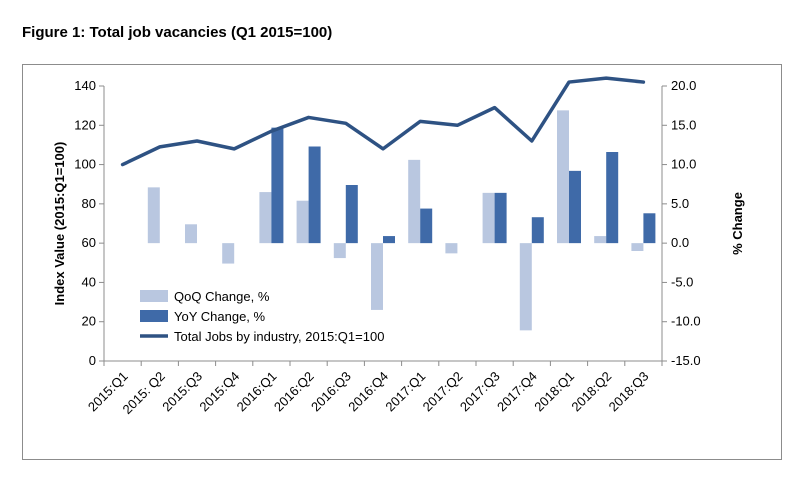 The width and height of the screenshot is (800, 477). Describe the element at coordinates (85, 85) in the screenshot. I see `left-tick-label: 140` at that location.